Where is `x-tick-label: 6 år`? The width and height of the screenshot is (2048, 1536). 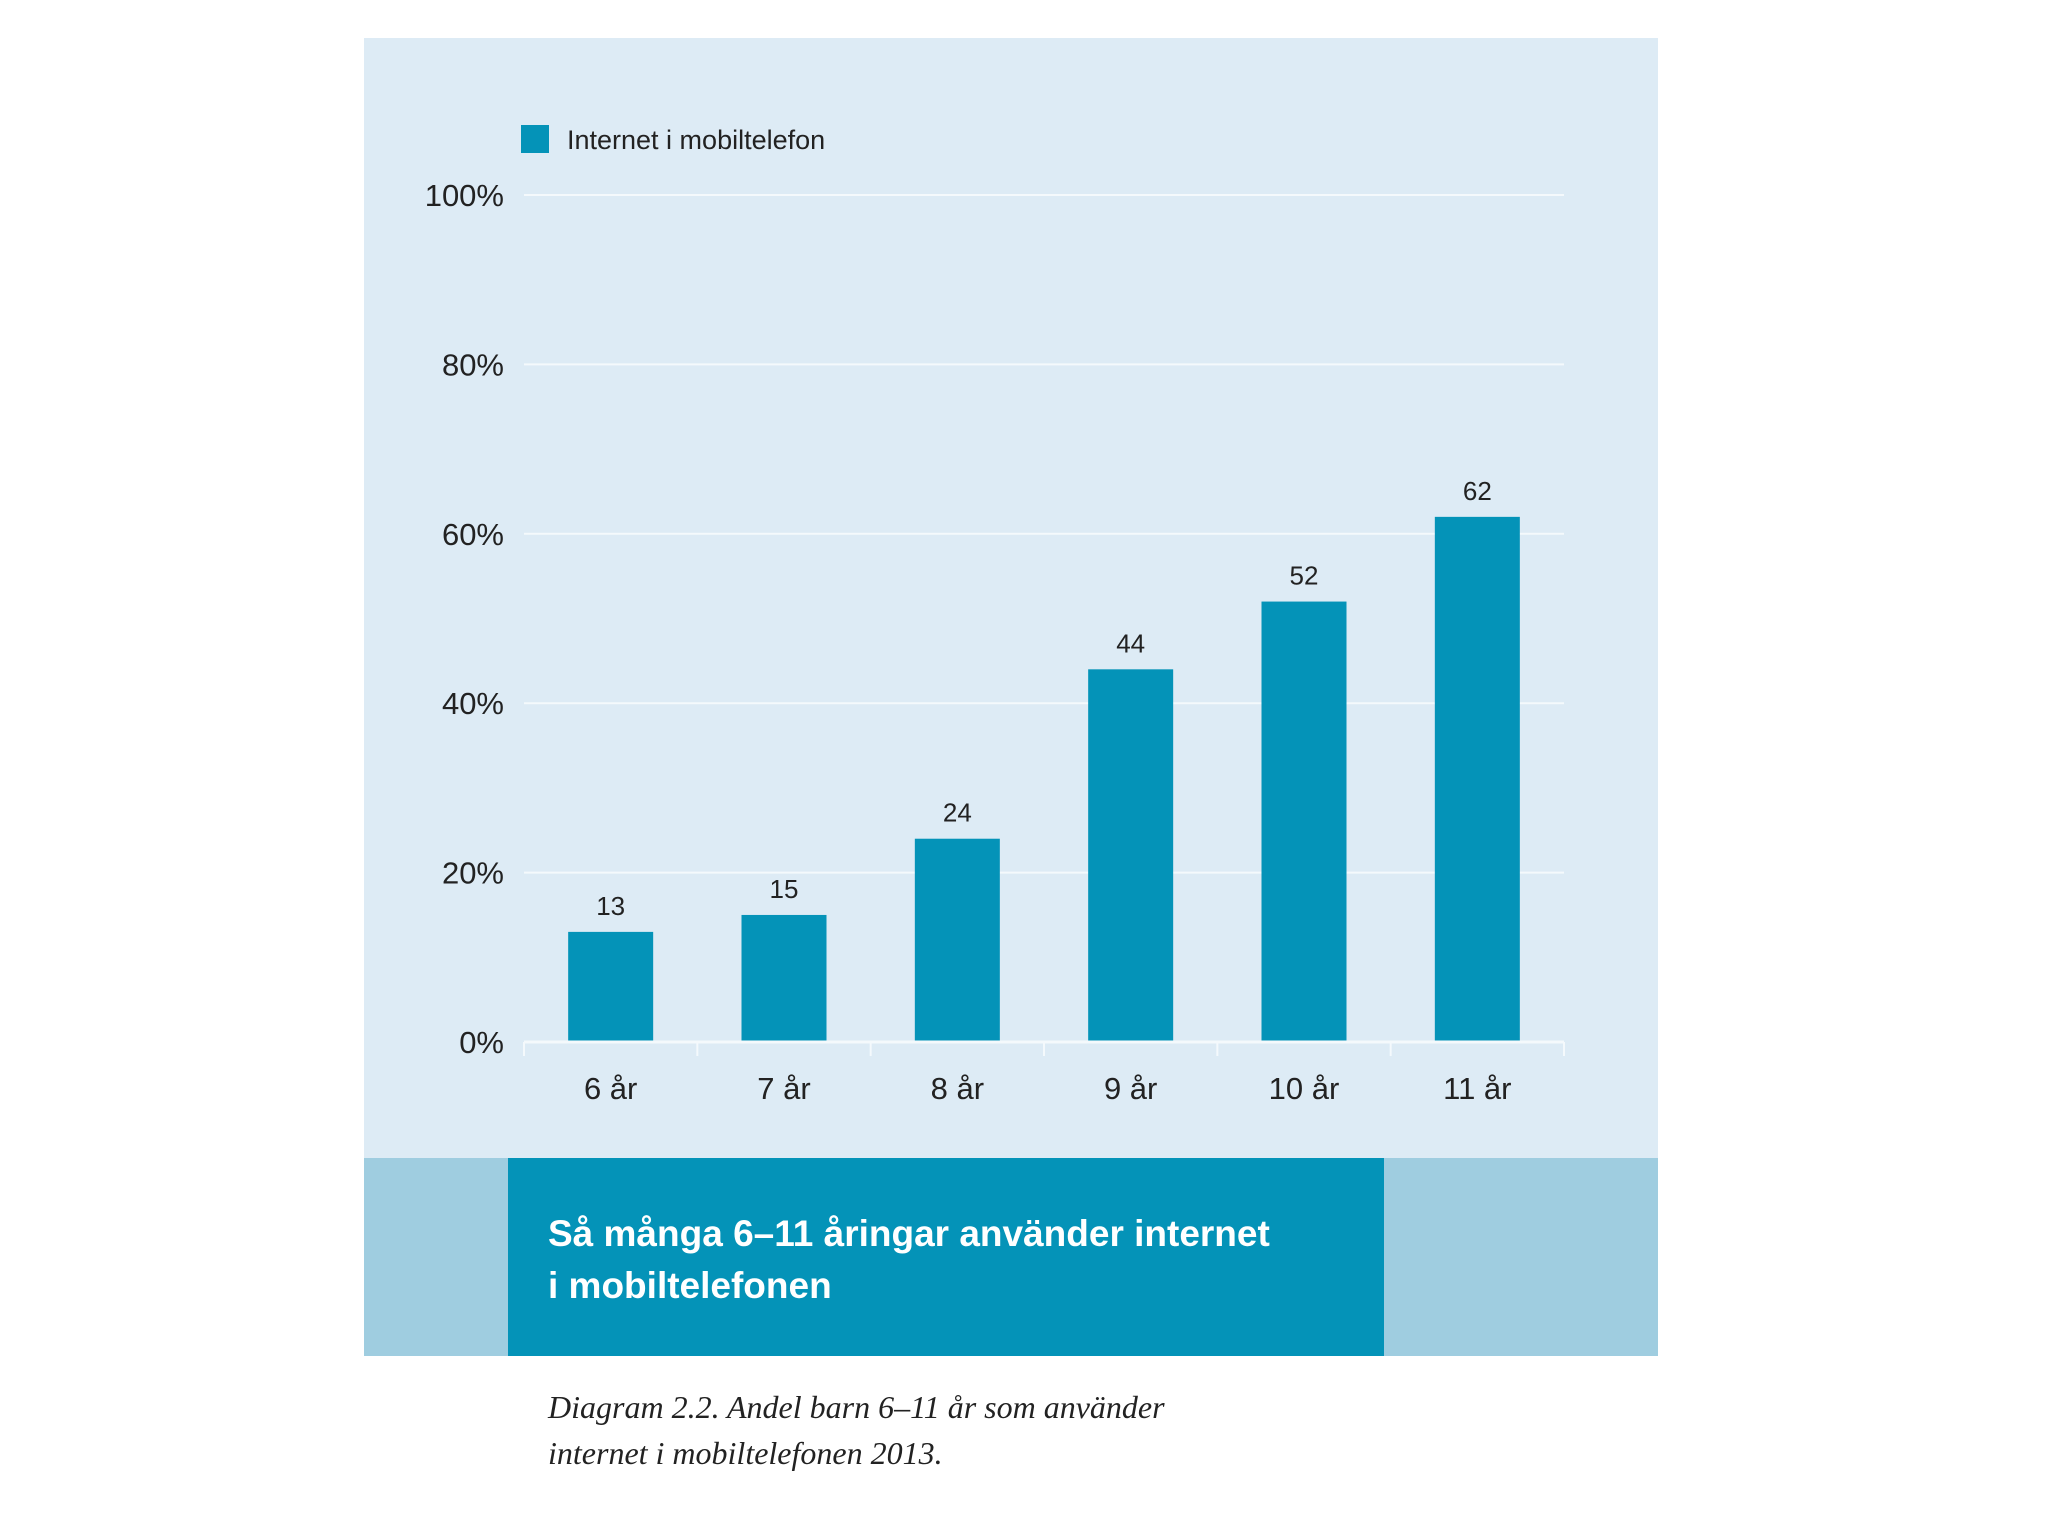 x-tick-label: 6 år is located at coordinates (610, 1088).